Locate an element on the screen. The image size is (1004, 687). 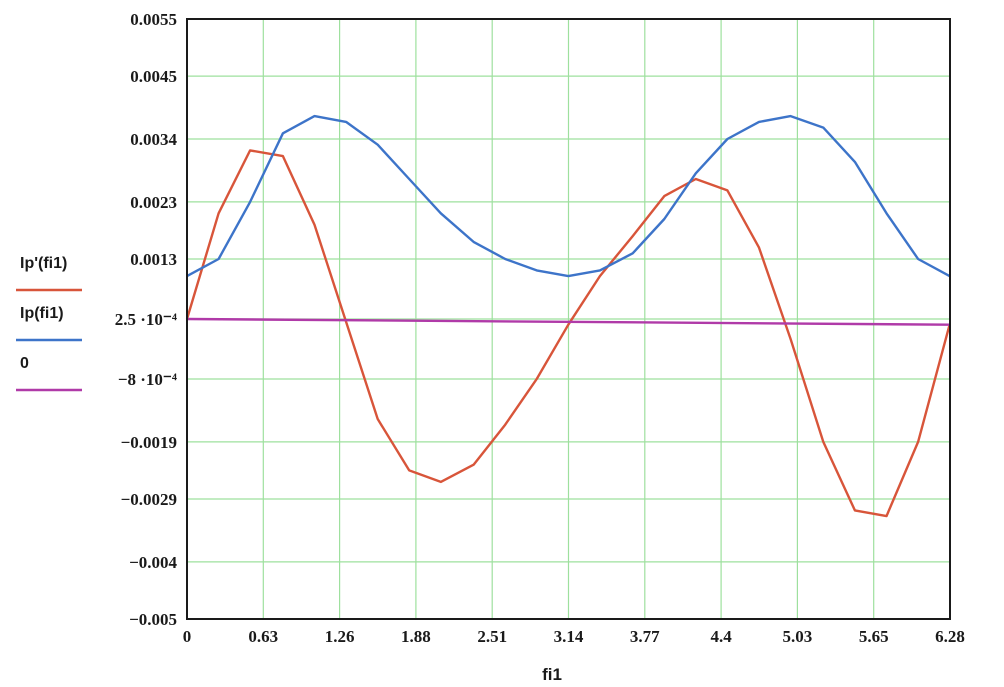
y-tick-label: −0.0029 is located at coordinates (149, 499).